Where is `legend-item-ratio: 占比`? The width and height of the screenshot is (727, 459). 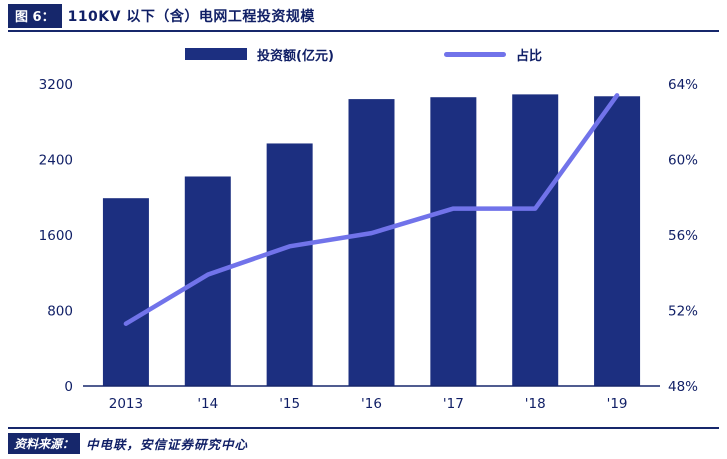 legend-item-ratio: 占比 is located at coordinates (492, 54).